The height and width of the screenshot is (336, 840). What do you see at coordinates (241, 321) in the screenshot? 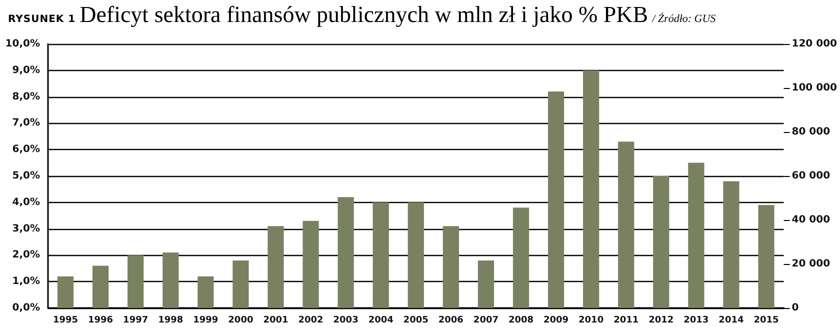
I see `x-tick-label: 2000` at bounding box center [241, 321].